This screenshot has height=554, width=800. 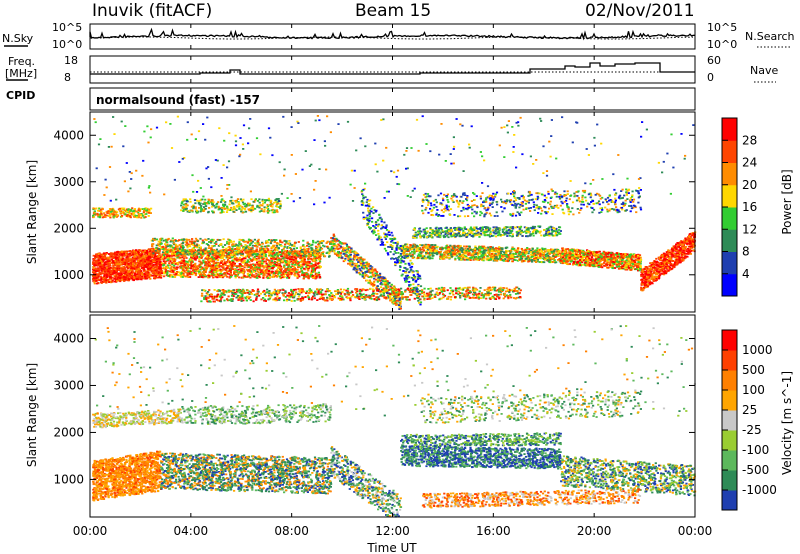 I want to click on freq-left-tick-bottom: 8, so click(x=67, y=77).